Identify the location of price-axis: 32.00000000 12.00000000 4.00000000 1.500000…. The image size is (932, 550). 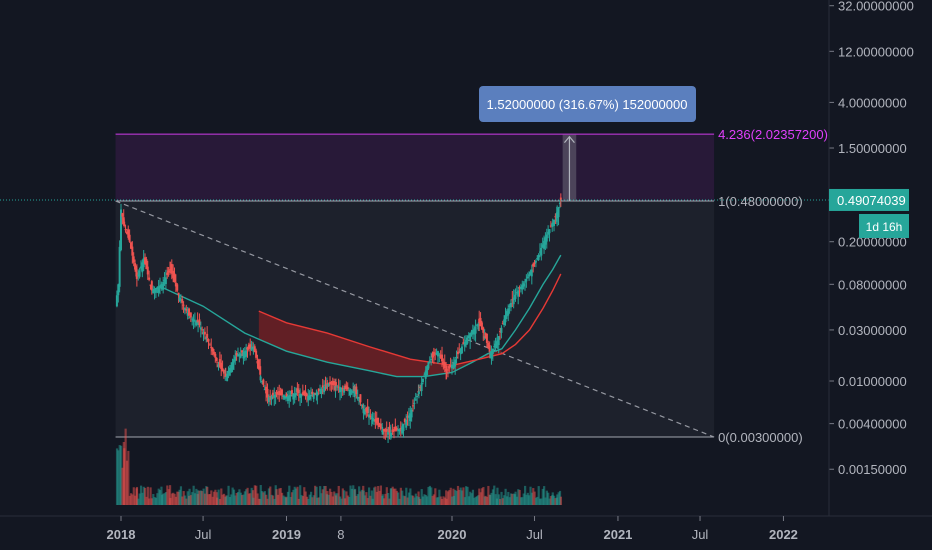
(880, 258).